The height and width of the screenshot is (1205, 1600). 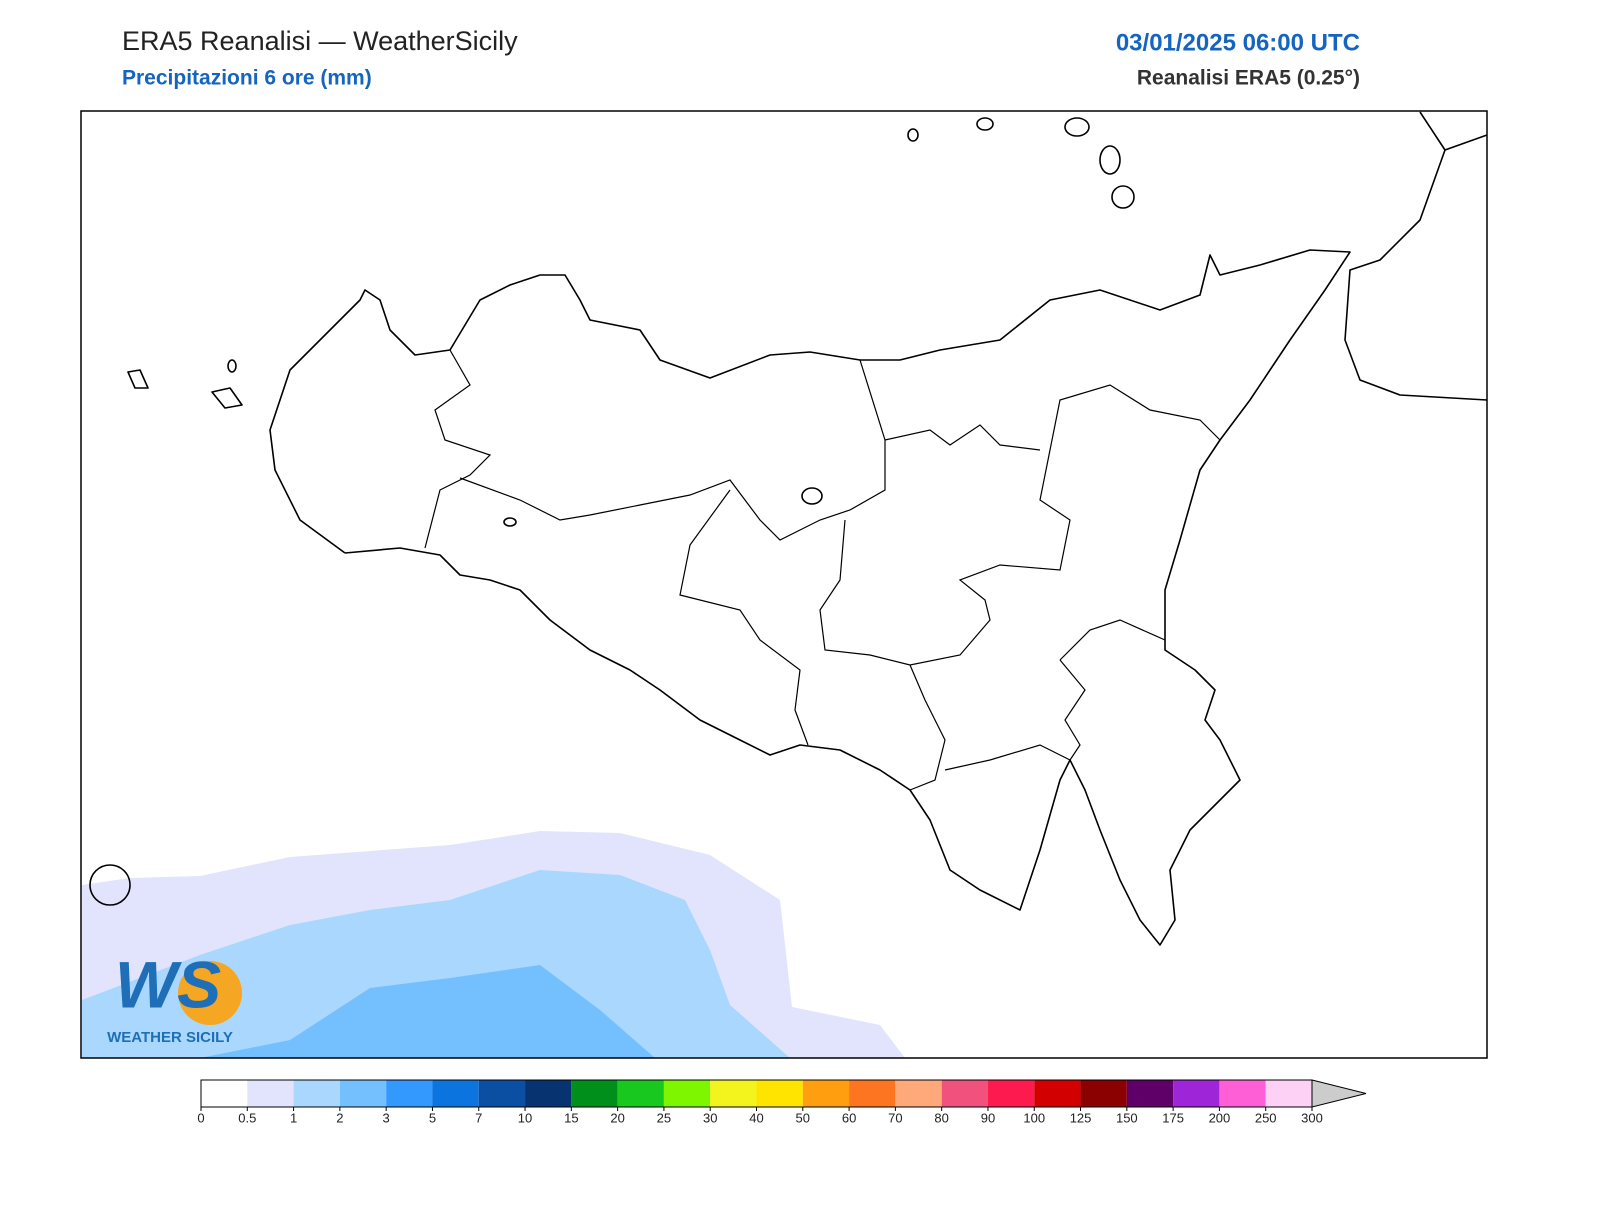 I want to click on datetime: 03/01/2025 06:00 UTC, so click(x=1238, y=42).